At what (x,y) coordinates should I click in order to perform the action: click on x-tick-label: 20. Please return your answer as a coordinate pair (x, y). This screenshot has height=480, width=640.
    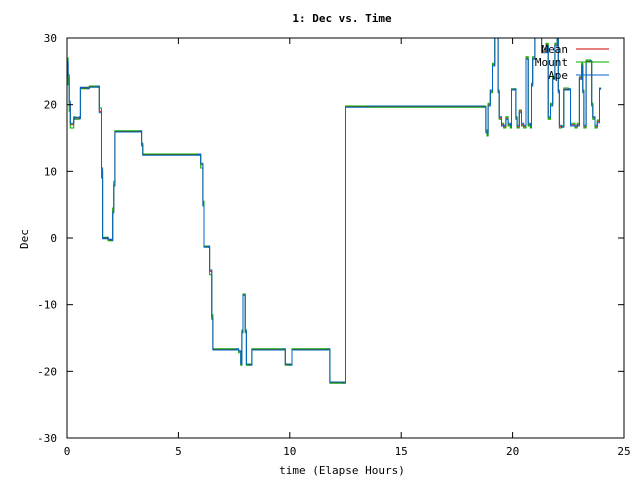
    Looking at the image, I should click on (512, 451).